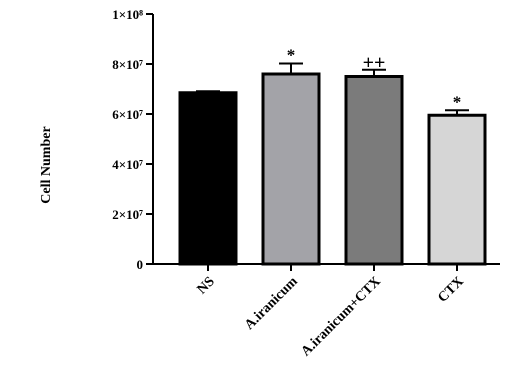  I want to click on category-label: CTX, so click(451, 290).